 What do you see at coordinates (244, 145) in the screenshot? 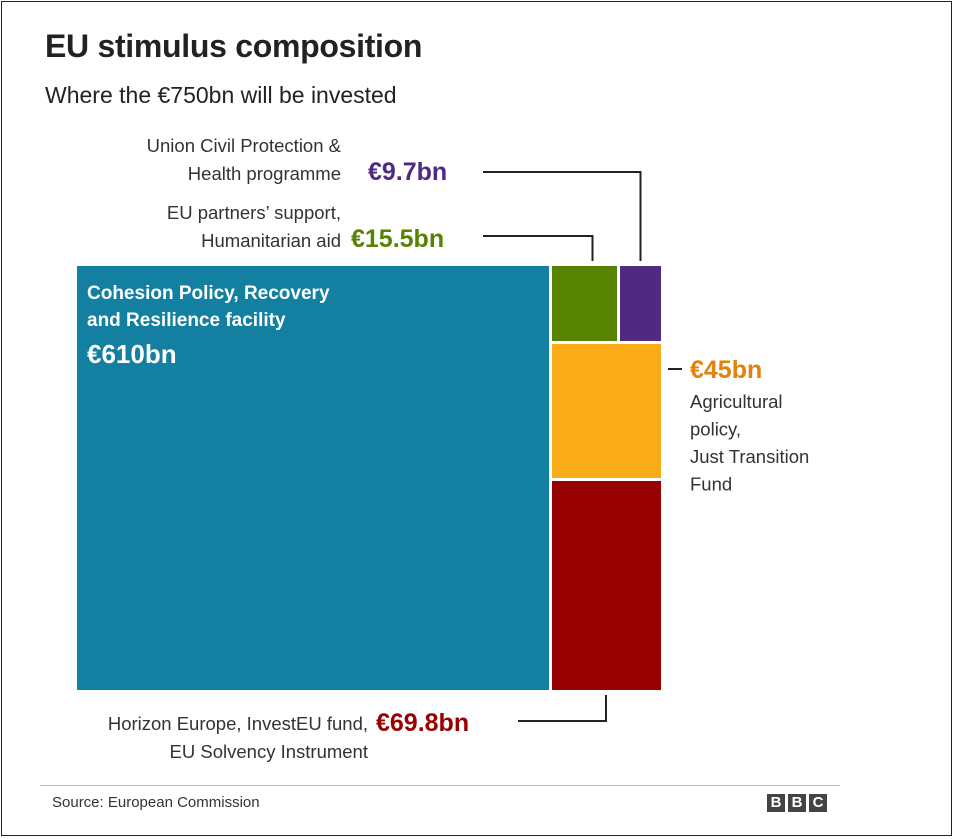
I see `label-civil-line: Union Civil Protection &` at bounding box center [244, 145].